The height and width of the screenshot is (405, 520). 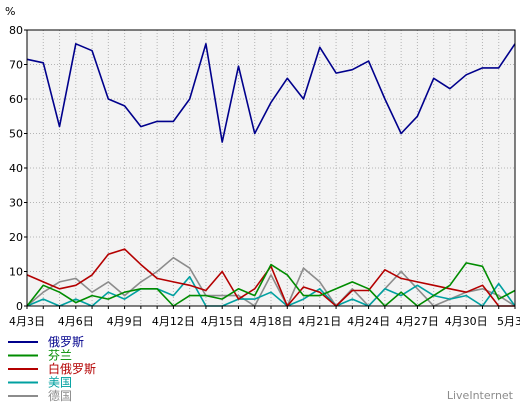 What do you see at coordinates (27, 321) in the screenshot?
I see `x-tick-label: 4月3日` at bounding box center [27, 321].